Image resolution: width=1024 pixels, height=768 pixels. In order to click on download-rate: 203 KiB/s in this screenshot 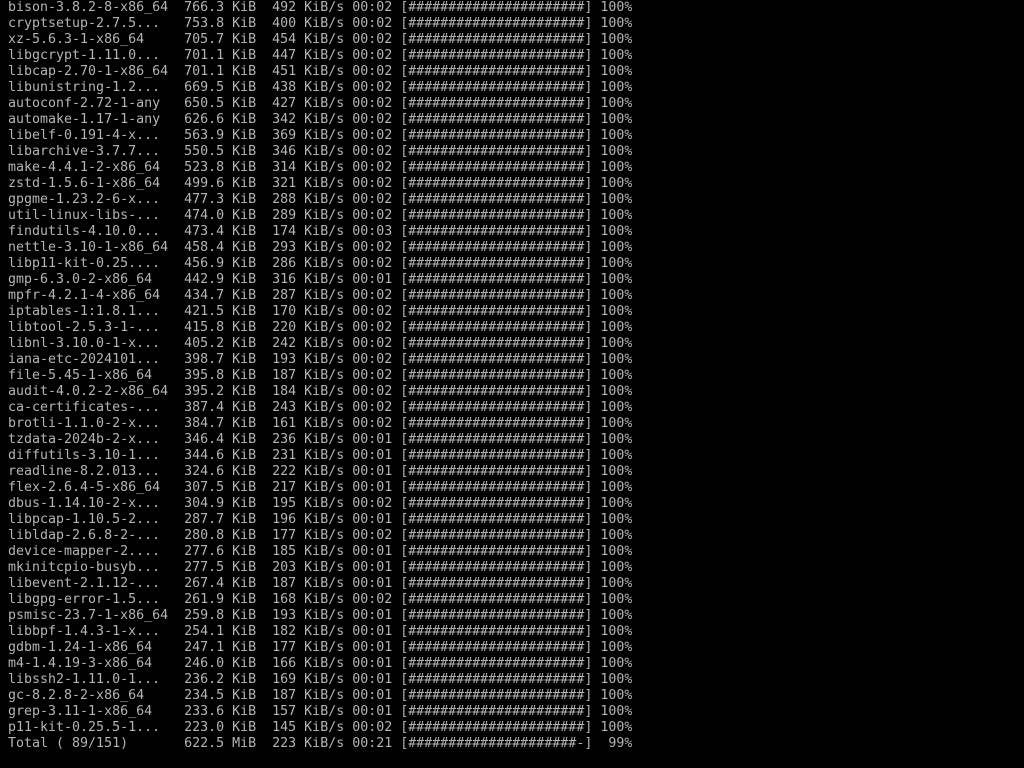, I will do `click(308, 567)`.